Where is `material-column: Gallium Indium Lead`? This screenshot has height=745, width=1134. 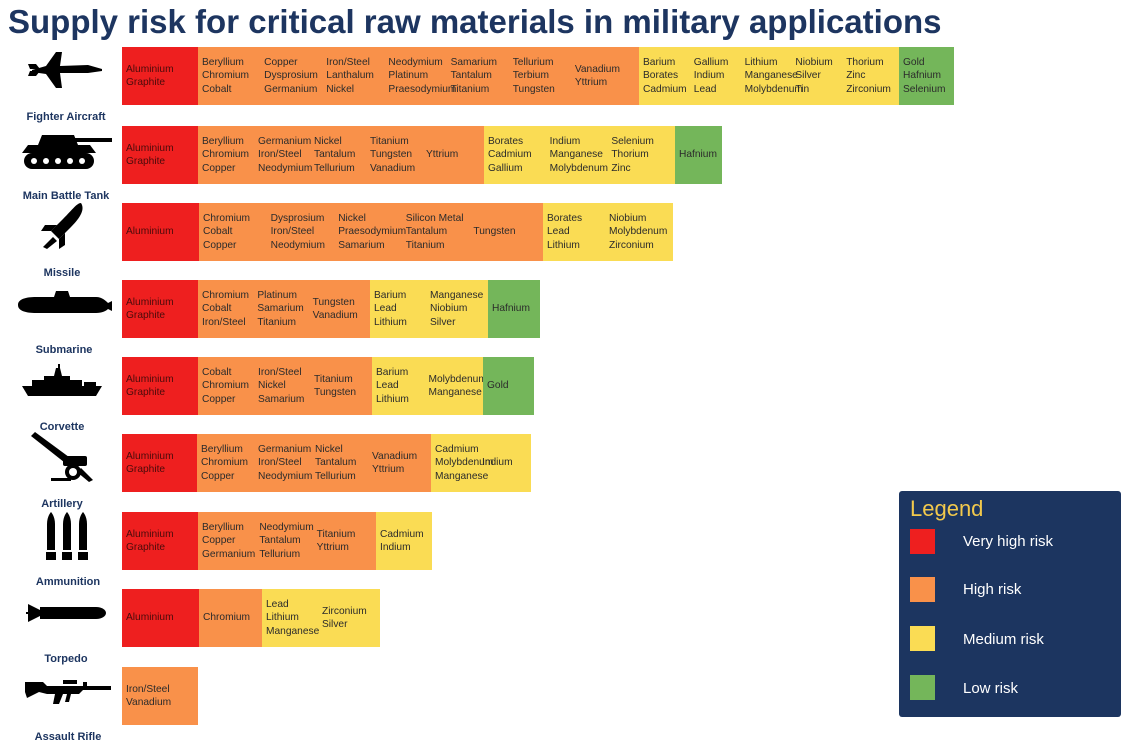
material-column: Gallium Indium Lead is located at coordinates (711, 76).